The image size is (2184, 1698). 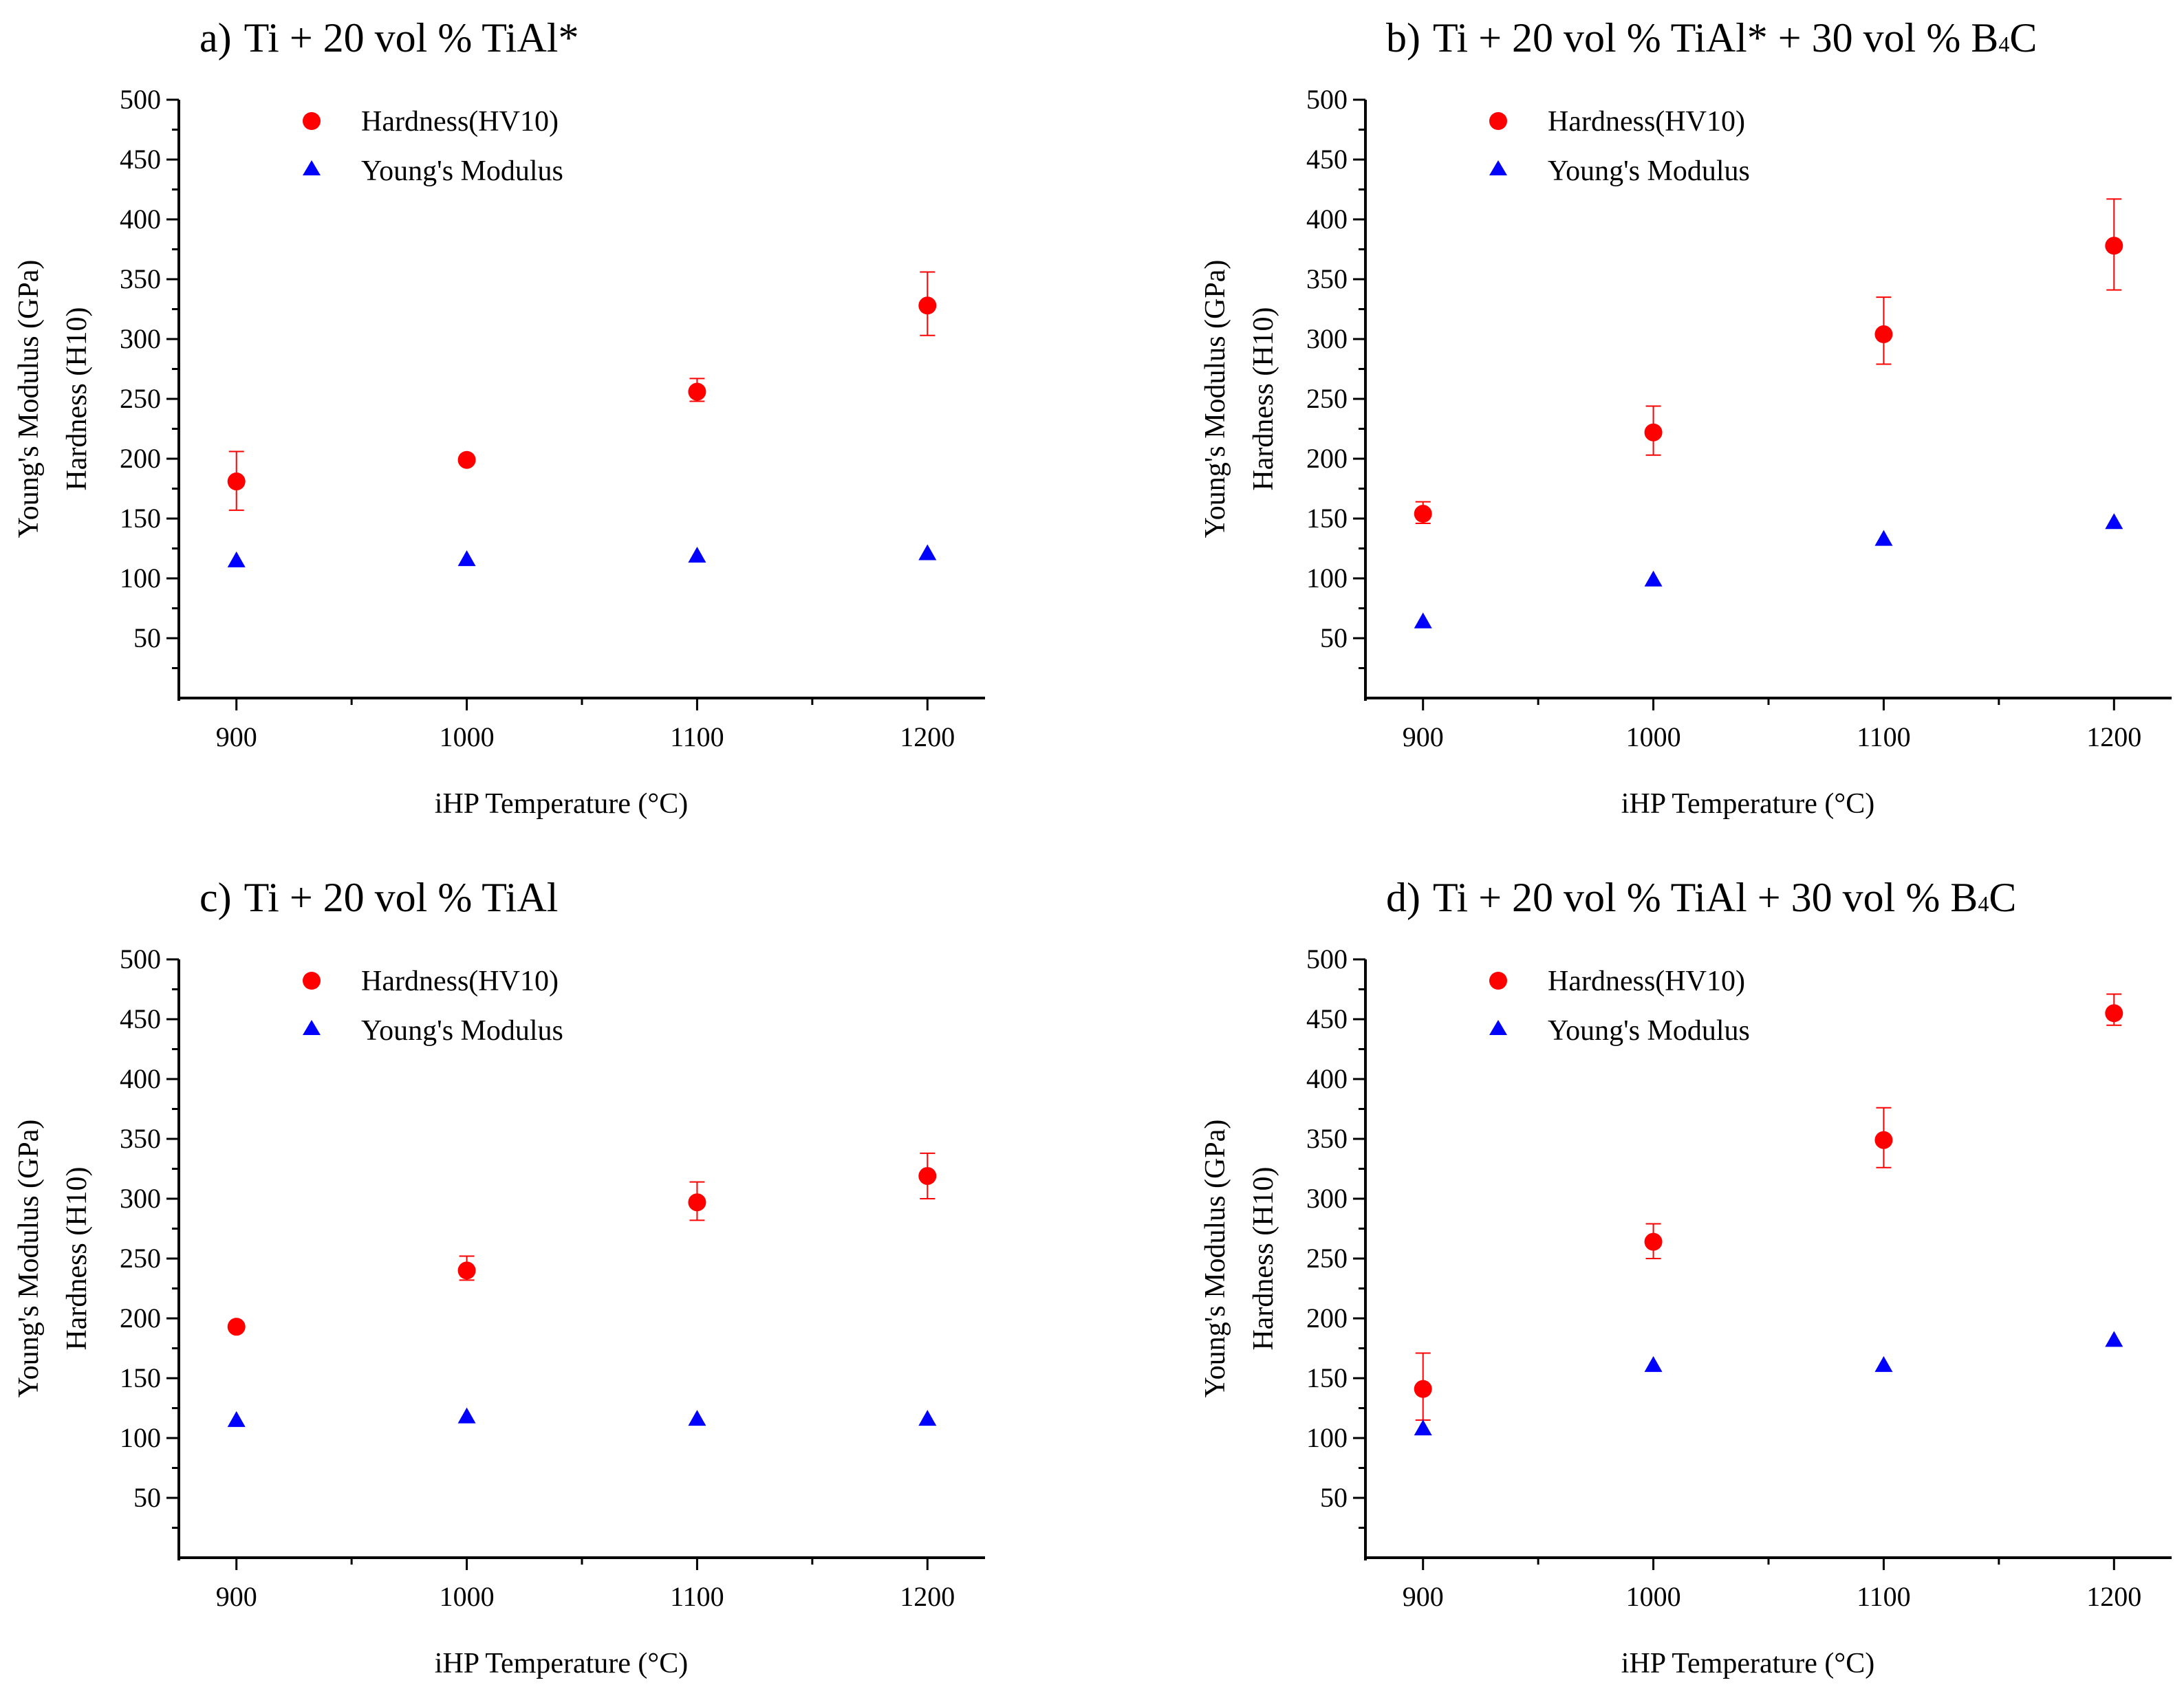 I want to click on chart-title: b) Ti + 20 vol % TiAl* + 30 vol % B4C, so click(x=1711, y=38).